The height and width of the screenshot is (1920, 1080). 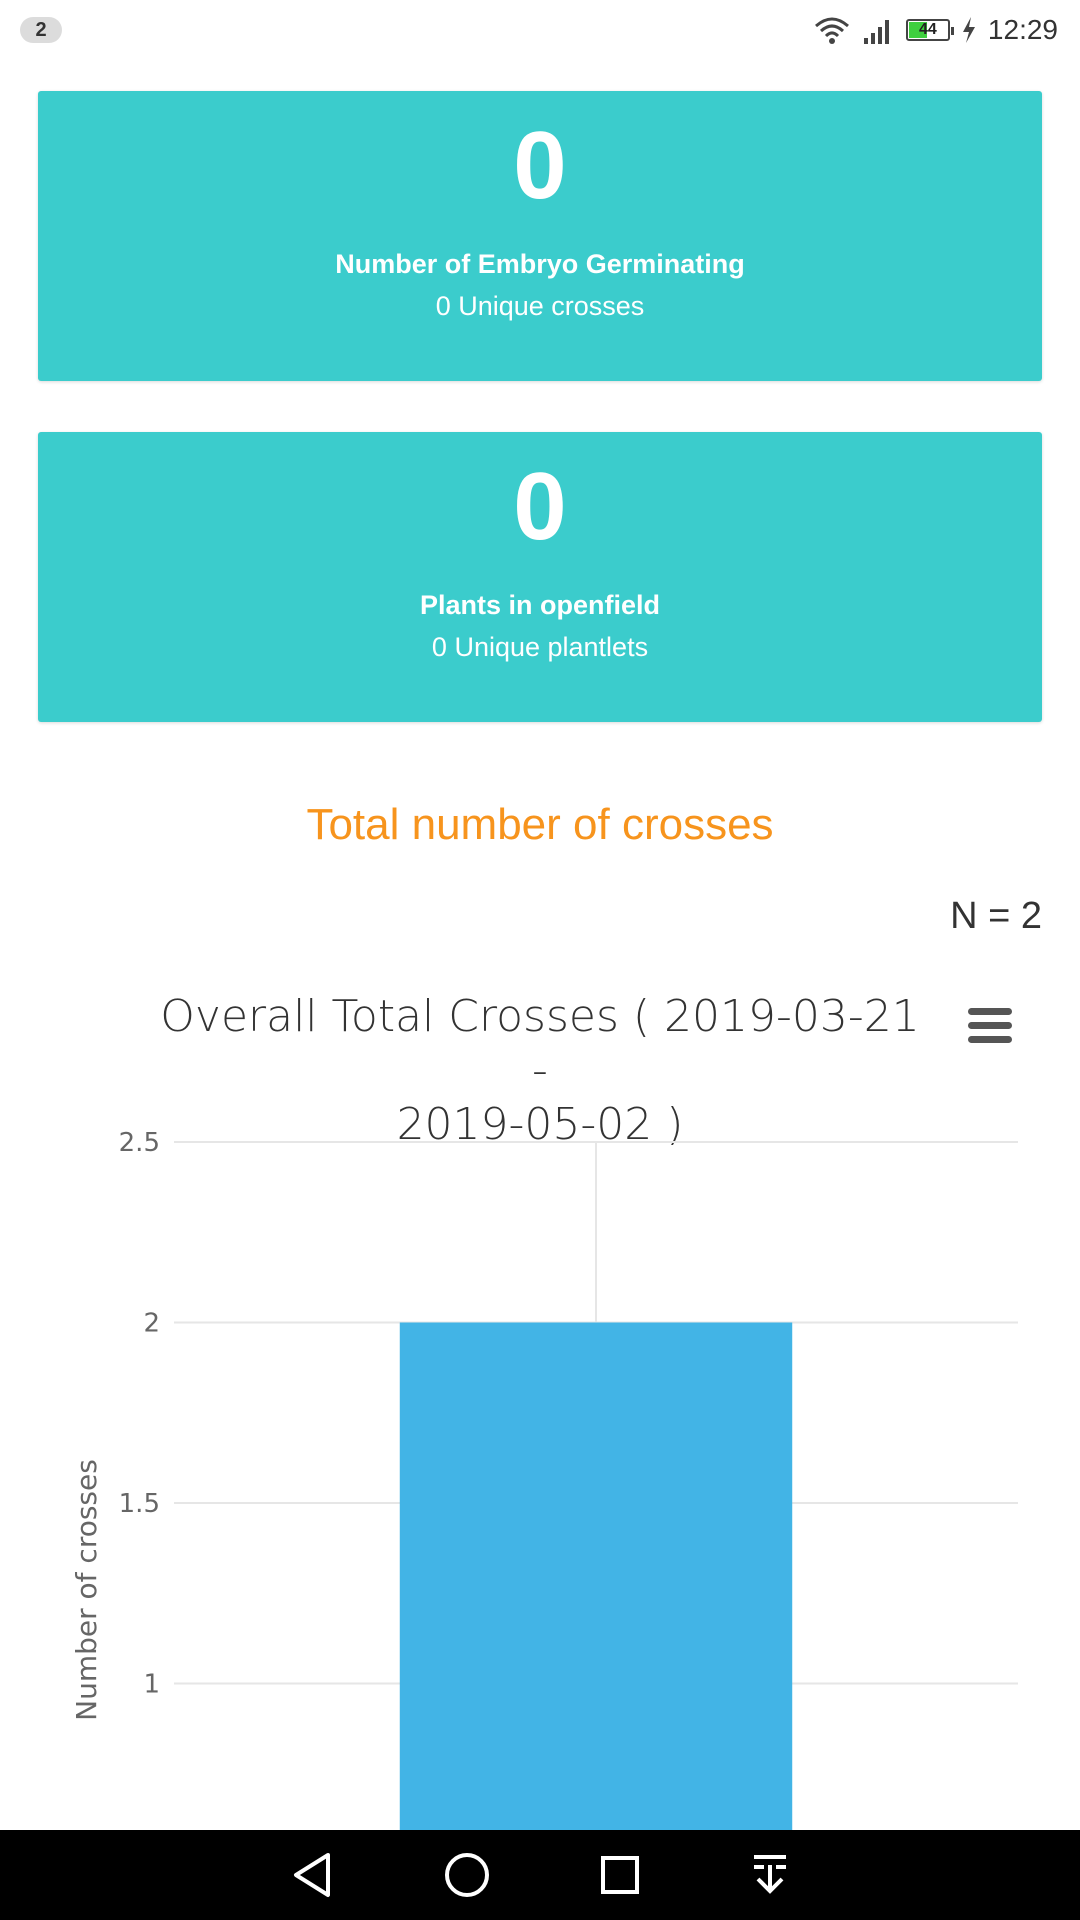 What do you see at coordinates (540, 824) in the screenshot?
I see `section-title: Total number of crosses` at bounding box center [540, 824].